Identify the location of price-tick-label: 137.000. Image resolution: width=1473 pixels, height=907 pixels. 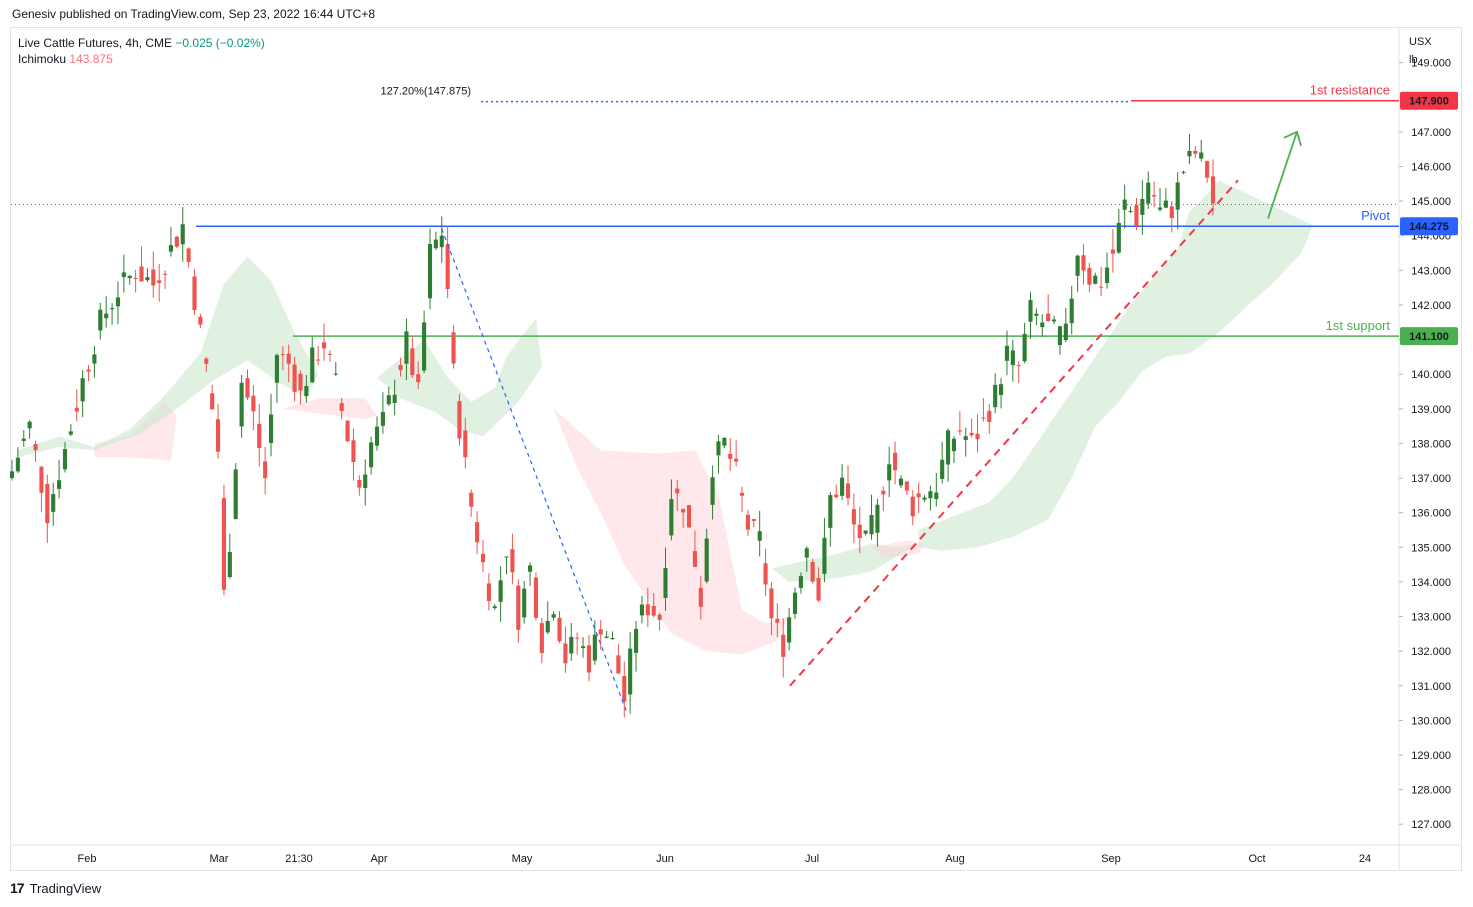
(1431, 479).